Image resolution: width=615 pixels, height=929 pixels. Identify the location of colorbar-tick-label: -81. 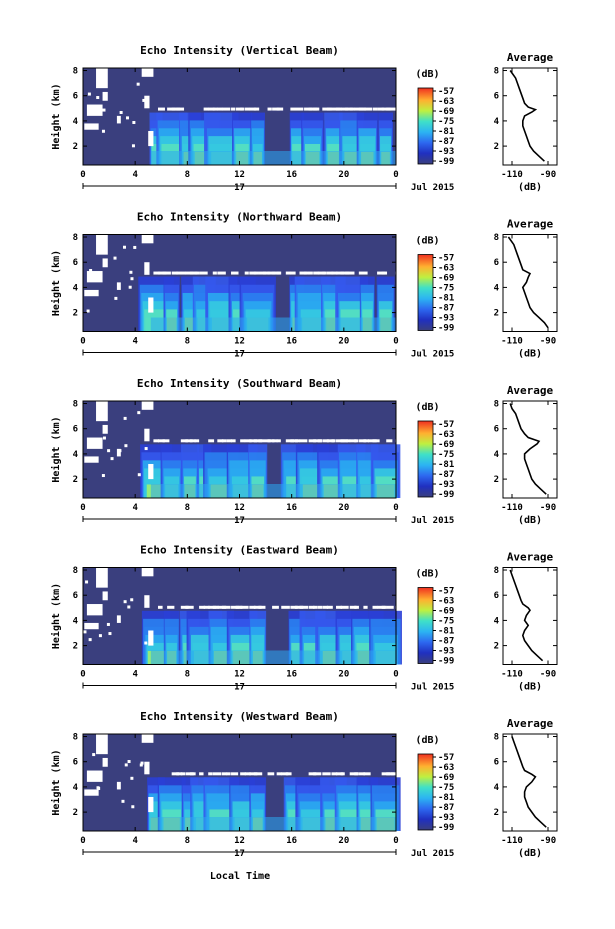
(446, 132).